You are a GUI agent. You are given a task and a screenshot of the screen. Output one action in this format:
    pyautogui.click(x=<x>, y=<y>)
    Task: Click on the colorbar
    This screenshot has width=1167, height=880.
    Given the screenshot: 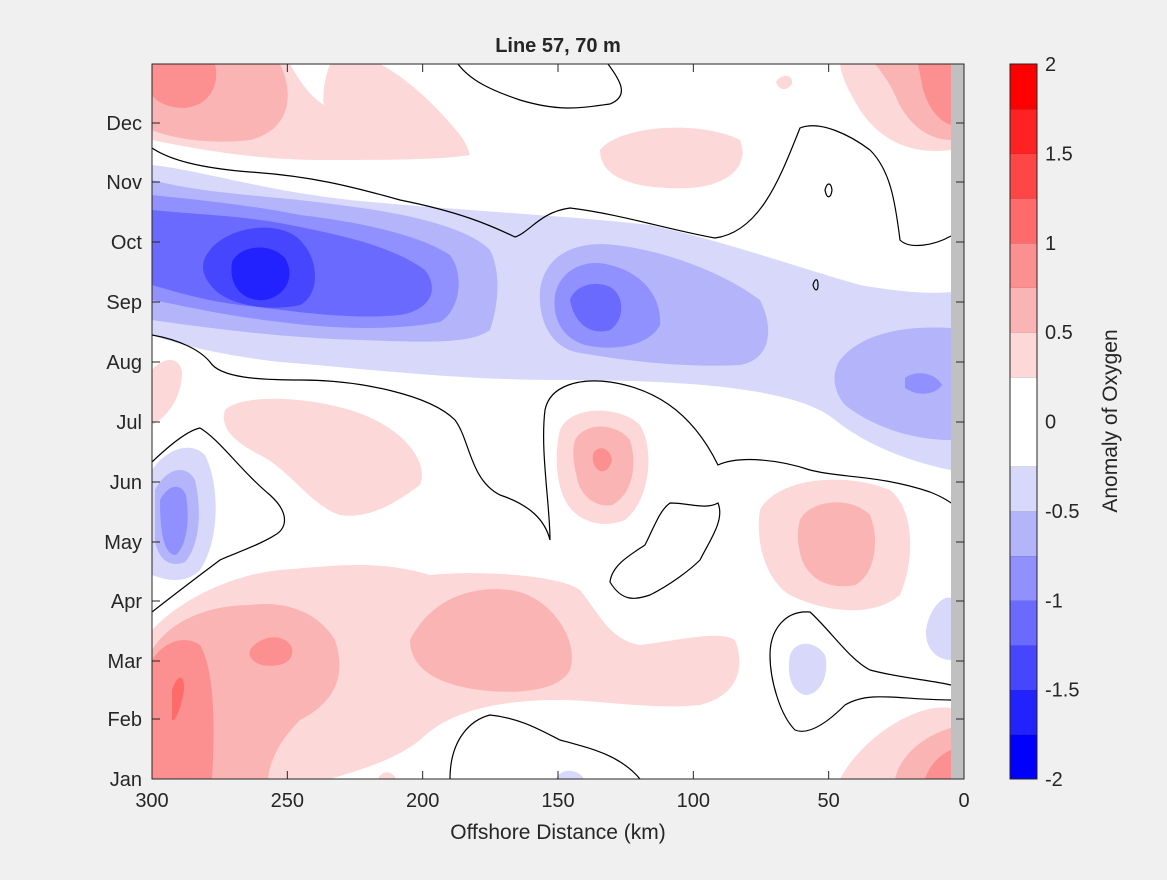 What is the action you would take?
    pyautogui.click(x=1023, y=421)
    